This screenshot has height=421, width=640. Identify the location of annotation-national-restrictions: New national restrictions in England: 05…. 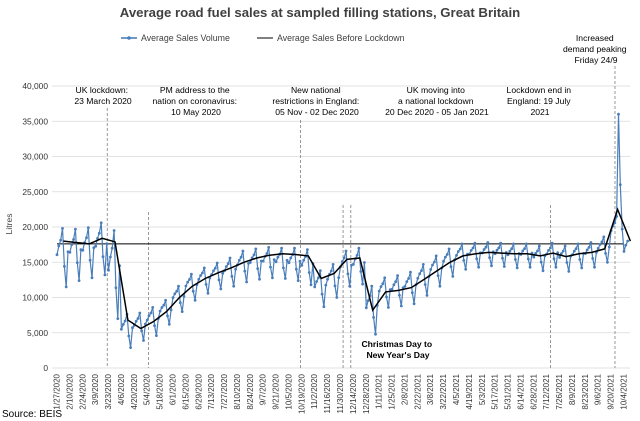
(316, 101).